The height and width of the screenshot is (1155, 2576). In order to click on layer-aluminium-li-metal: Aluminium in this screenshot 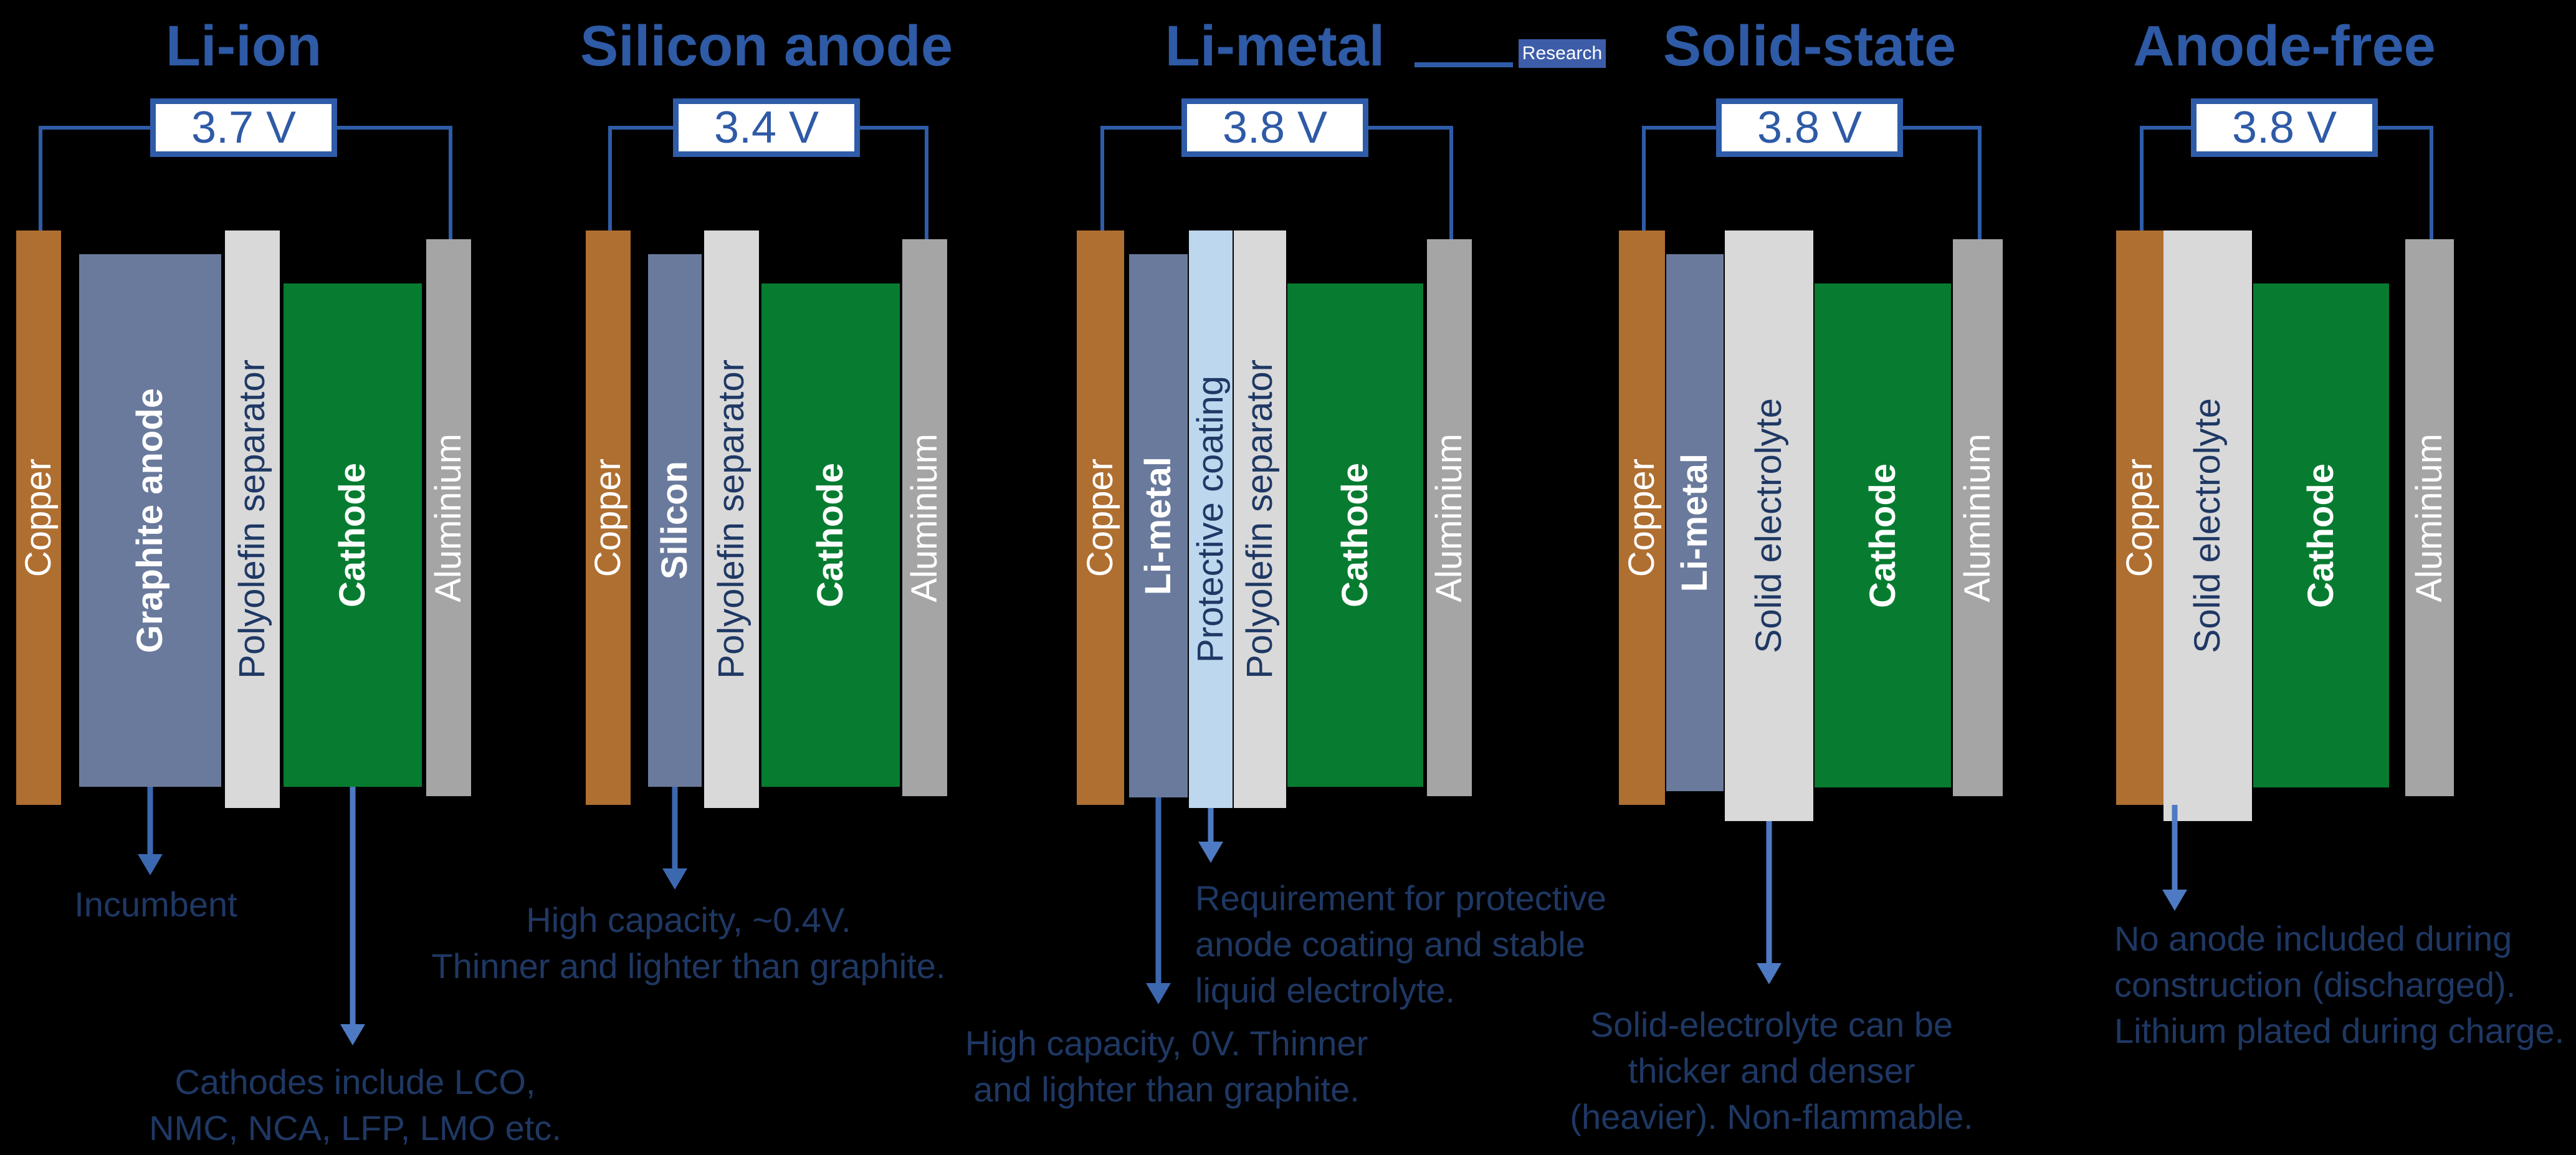, I will do `click(1450, 517)`.